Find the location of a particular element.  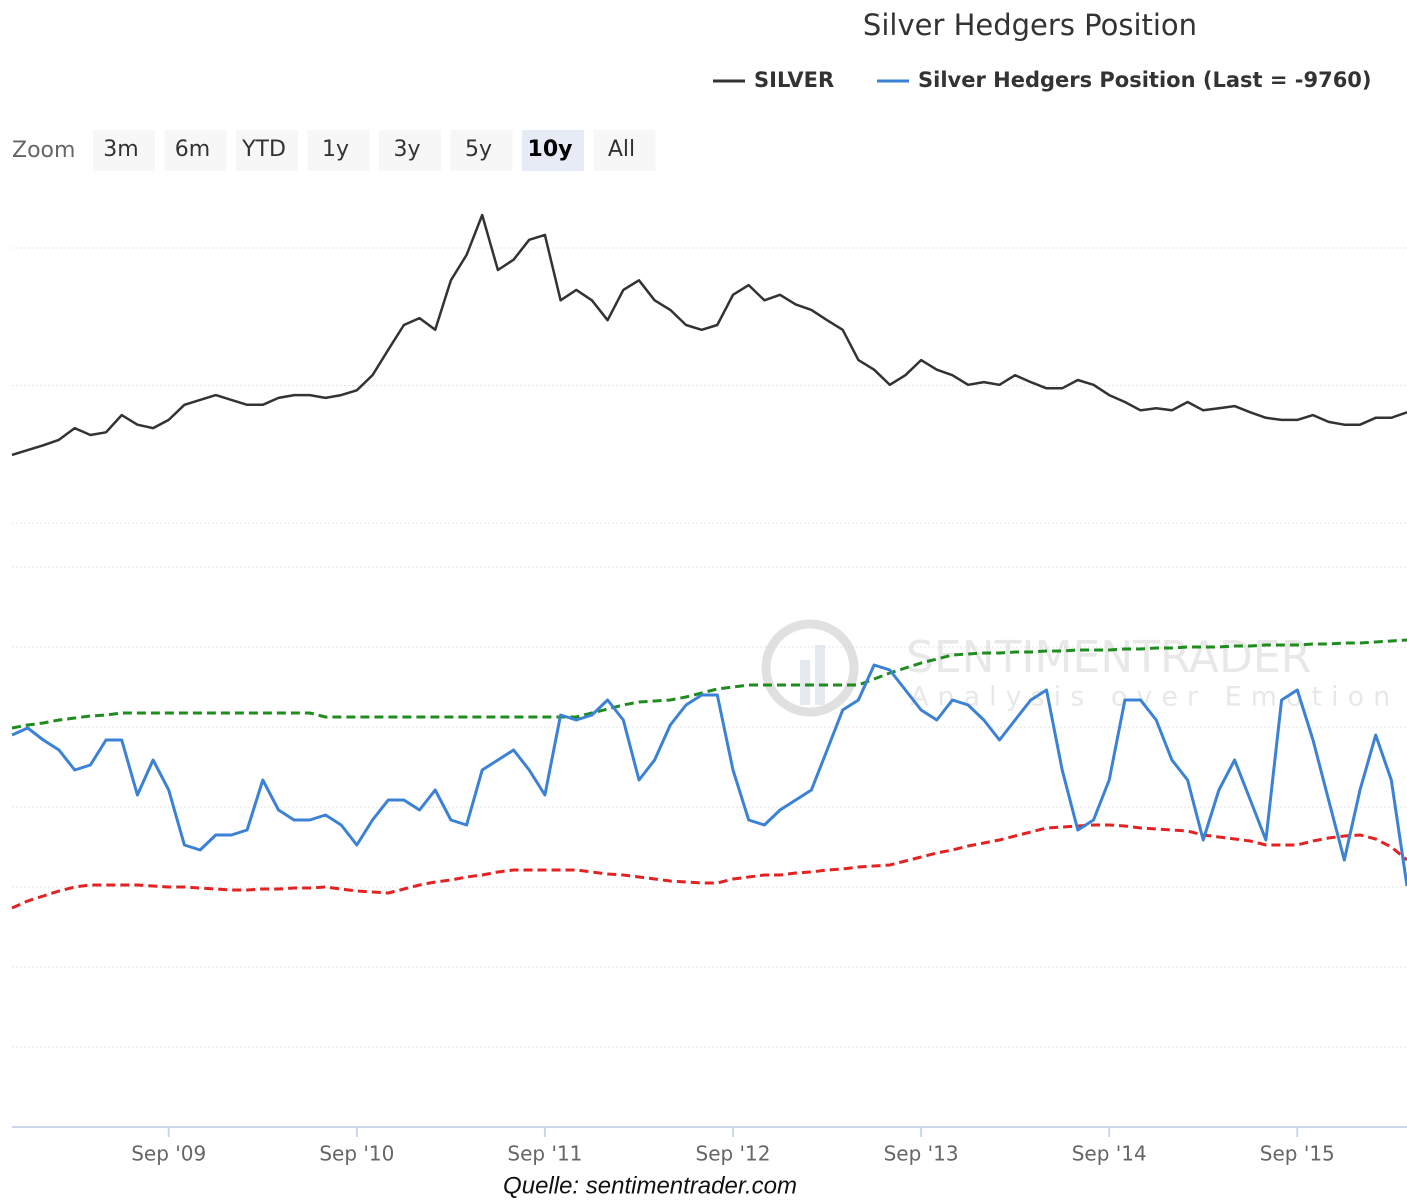

zoom-button: YTD is located at coordinates (267, 150).